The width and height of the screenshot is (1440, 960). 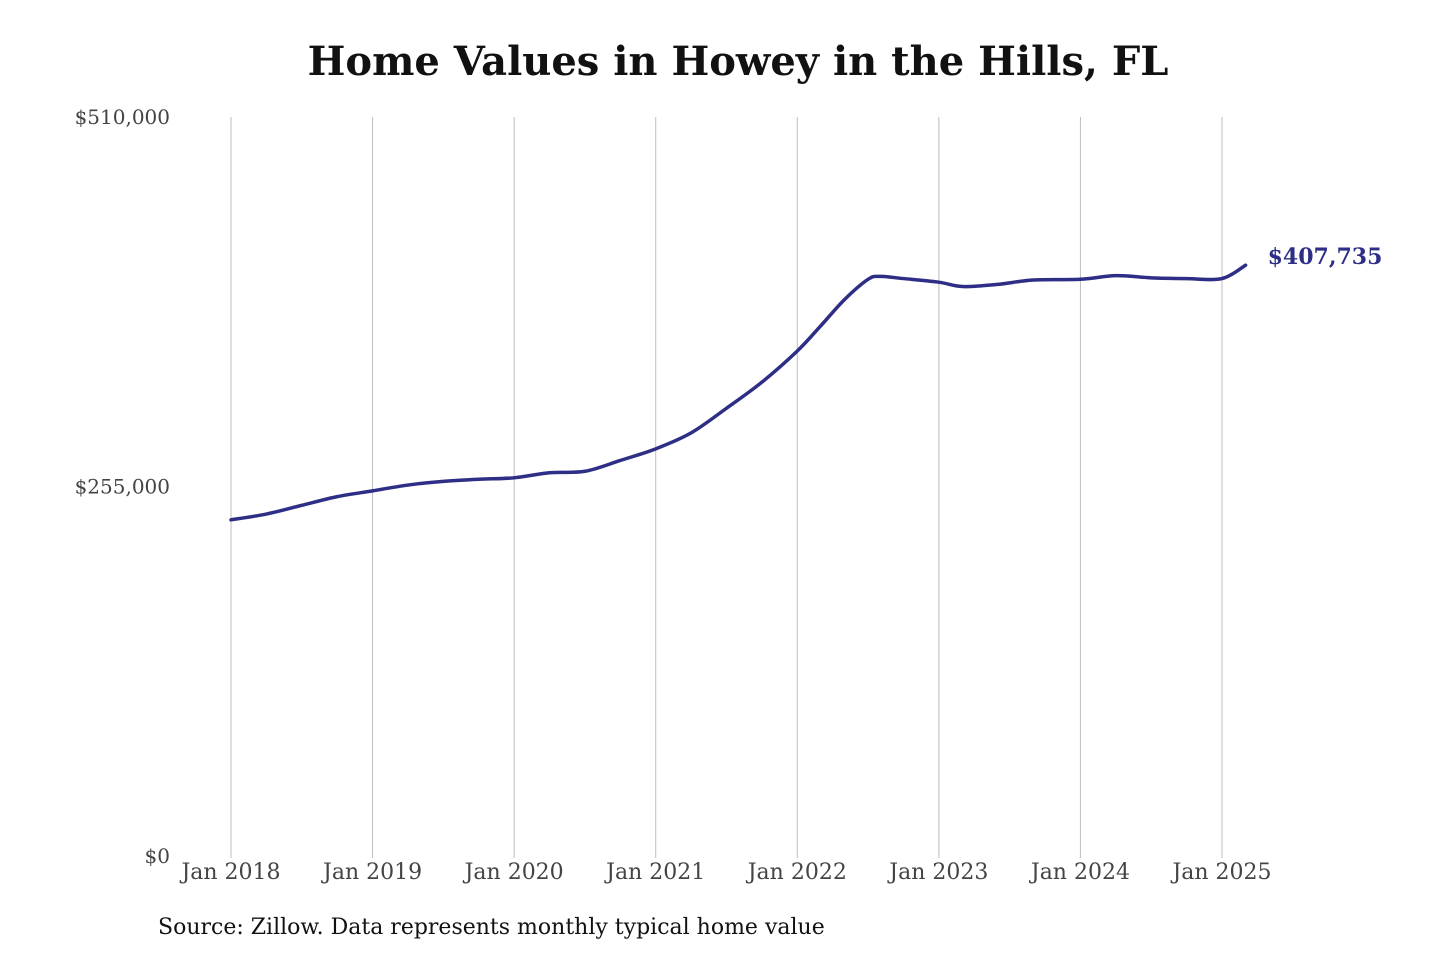 I want to click on end-value-label: $407,735, so click(x=1325, y=257).